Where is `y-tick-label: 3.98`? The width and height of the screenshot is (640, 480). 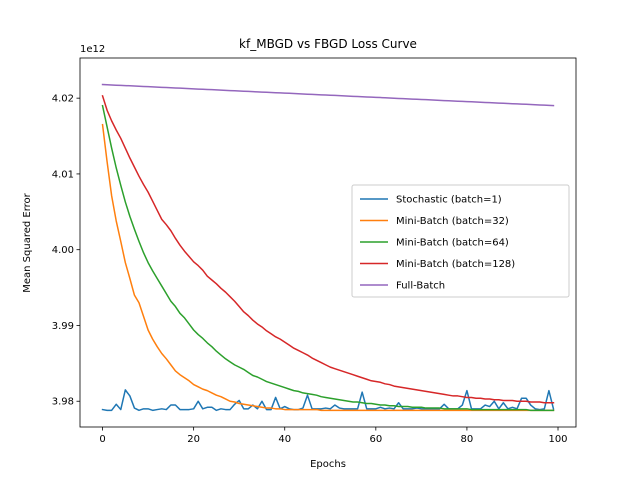 y-tick-label: 3.98 is located at coordinates (63, 402).